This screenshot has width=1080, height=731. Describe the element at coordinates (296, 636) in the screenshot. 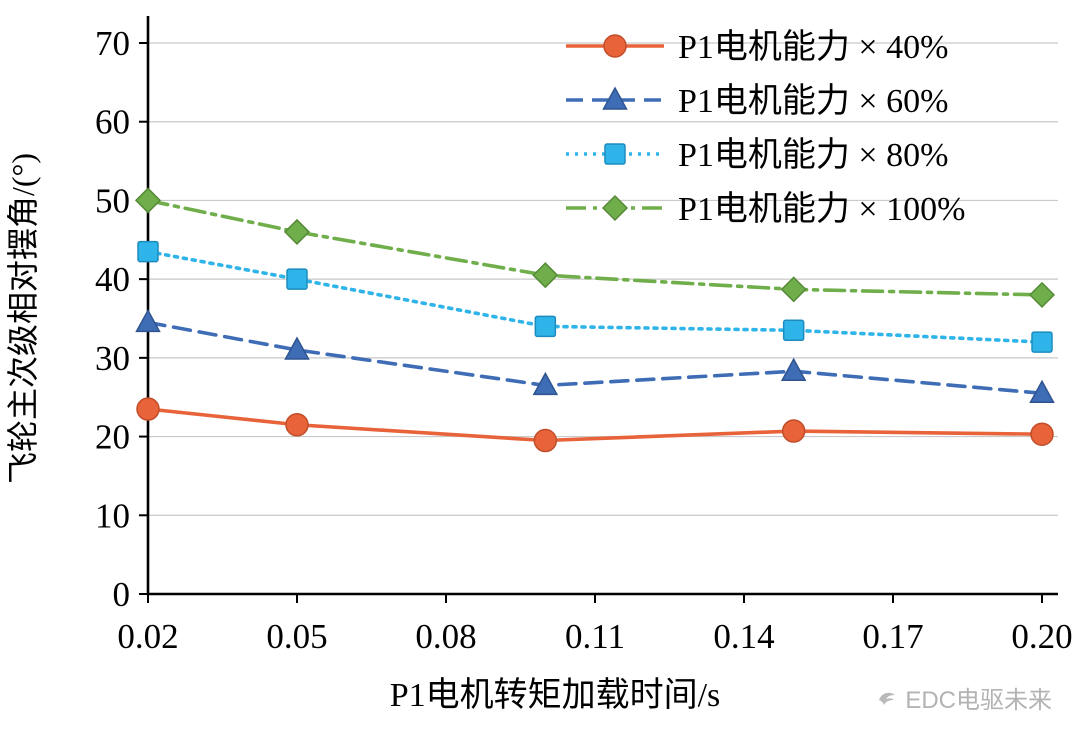

I see `x-tick-label: 0.05` at that location.